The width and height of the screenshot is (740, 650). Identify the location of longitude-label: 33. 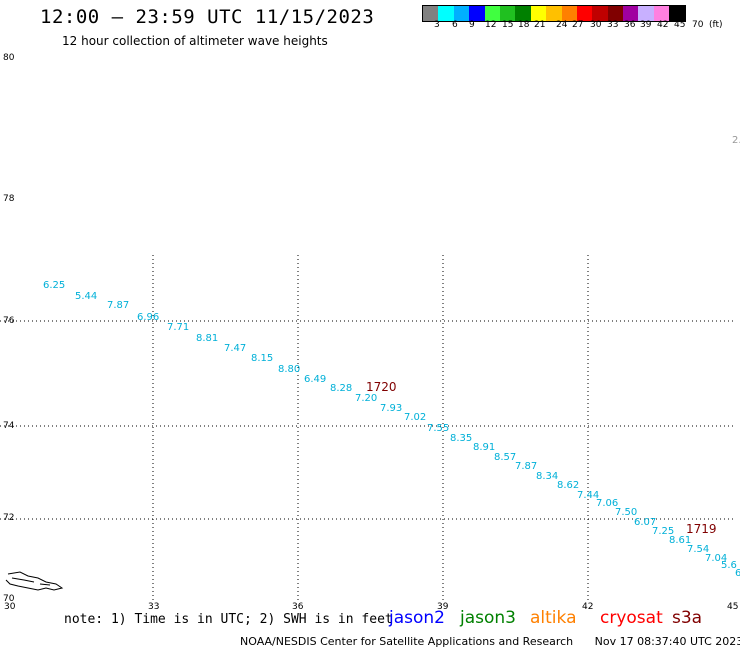
(153, 607).